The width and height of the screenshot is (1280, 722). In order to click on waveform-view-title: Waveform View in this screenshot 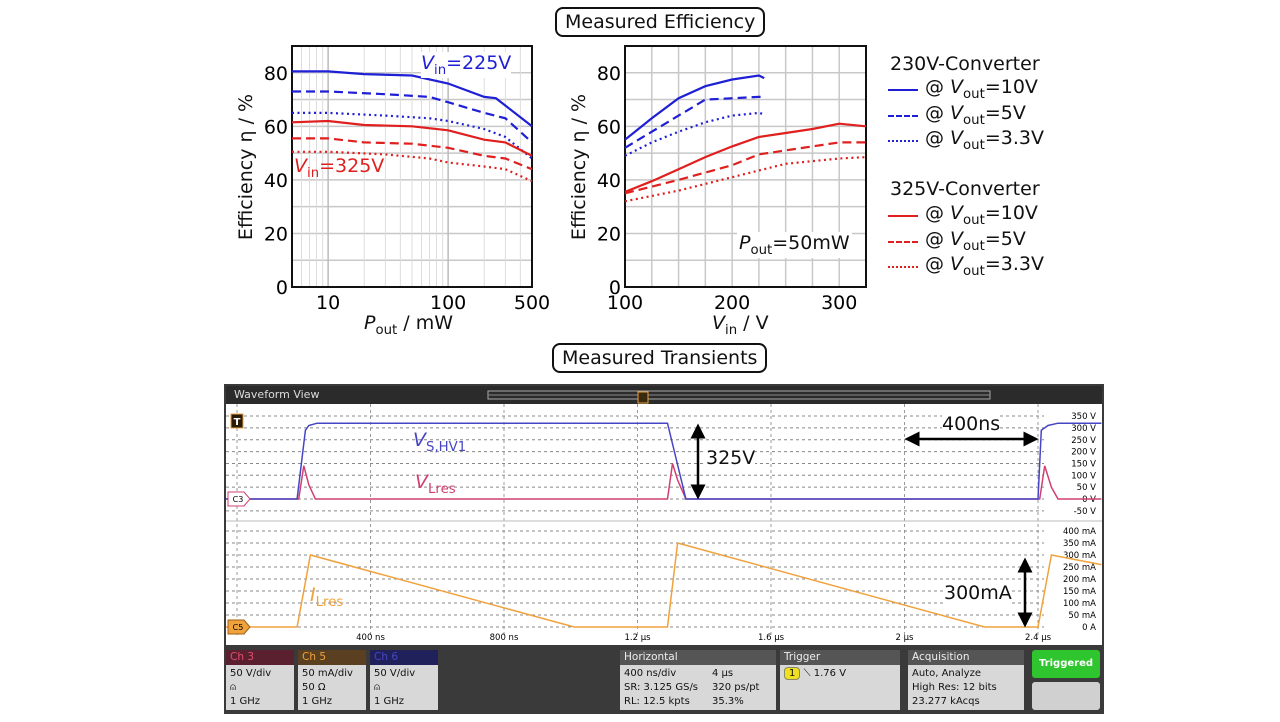, I will do `click(277, 394)`.